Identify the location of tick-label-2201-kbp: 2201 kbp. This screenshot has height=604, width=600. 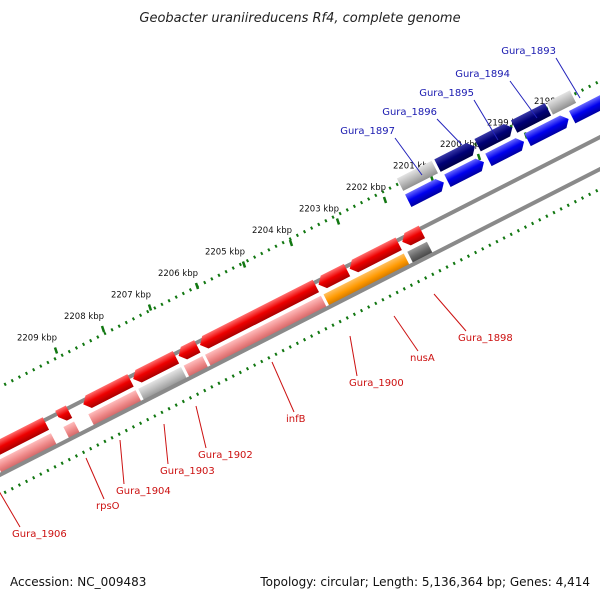
(413, 167).